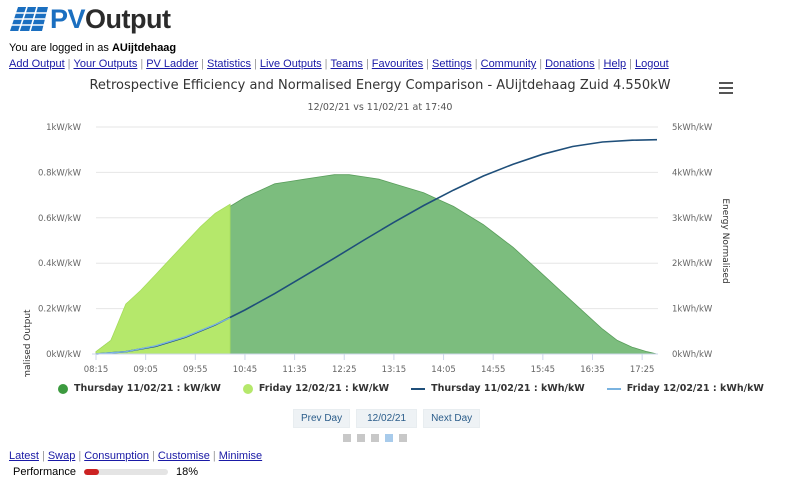 This screenshot has height=488, width=800. I want to click on nav-link-help: Help, so click(615, 64).